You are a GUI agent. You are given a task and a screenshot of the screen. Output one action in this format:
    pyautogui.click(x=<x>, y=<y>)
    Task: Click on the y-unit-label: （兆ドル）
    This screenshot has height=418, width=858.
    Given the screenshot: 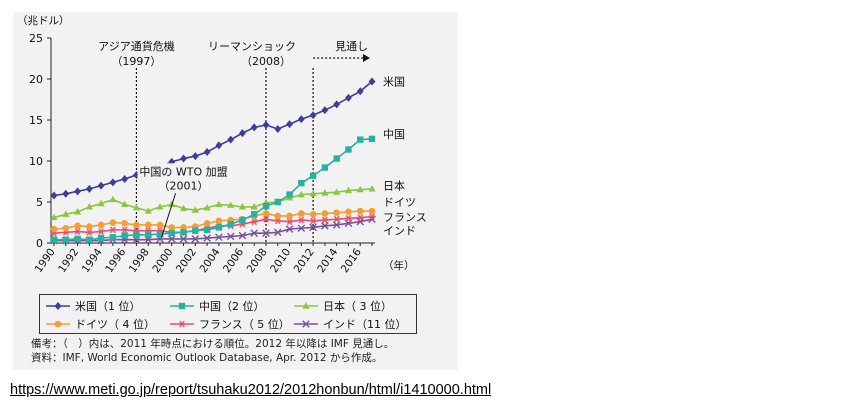 What is the action you would take?
    pyautogui.click(x=43, y=21)
    